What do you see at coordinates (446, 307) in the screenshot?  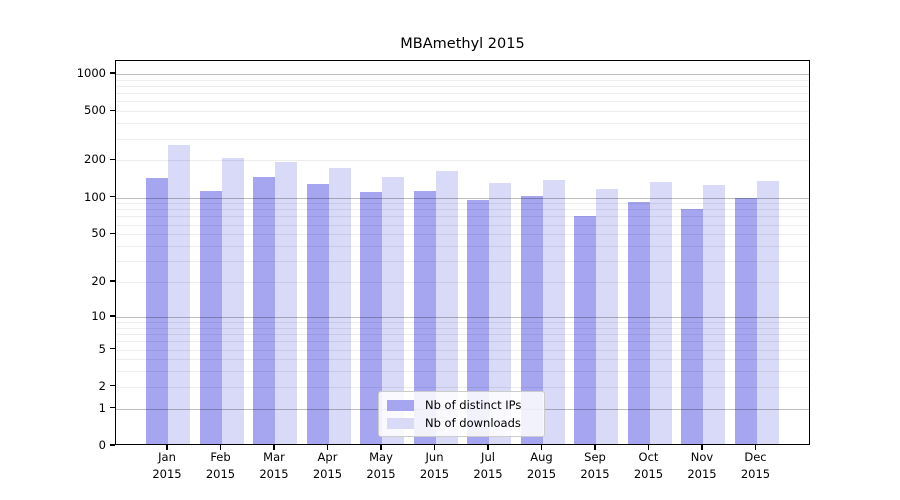 I see `bar-downloads-jun` at bounding box center [446, 307].